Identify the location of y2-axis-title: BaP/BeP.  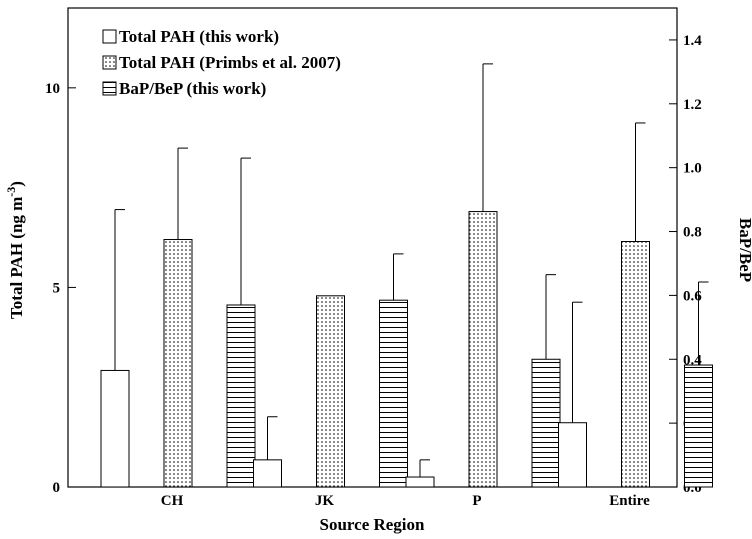
(744, 250).